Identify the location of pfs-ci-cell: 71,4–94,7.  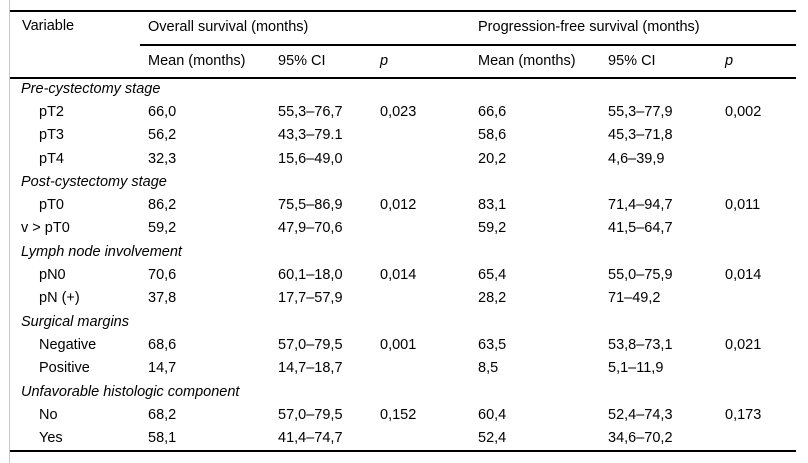
(640, 205).